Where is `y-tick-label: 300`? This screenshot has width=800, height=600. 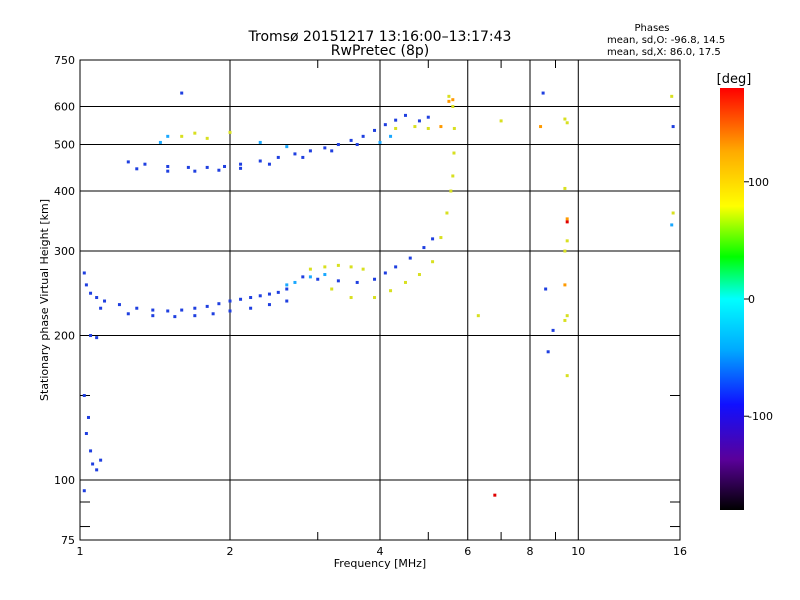
y-tick-label: 300 is located at coordinates (64, 251).